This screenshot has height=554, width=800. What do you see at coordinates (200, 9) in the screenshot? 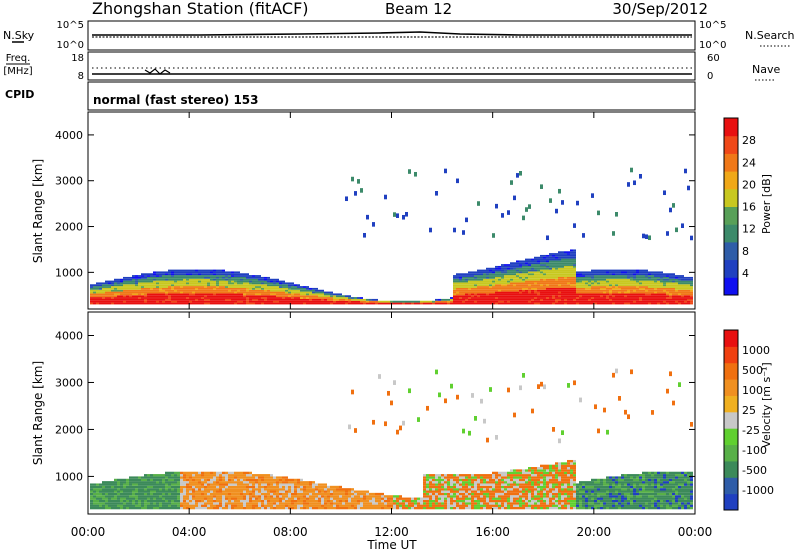
I see `station-title: Zhongshan Station (fitACF)` at bounding box center [200, 9].